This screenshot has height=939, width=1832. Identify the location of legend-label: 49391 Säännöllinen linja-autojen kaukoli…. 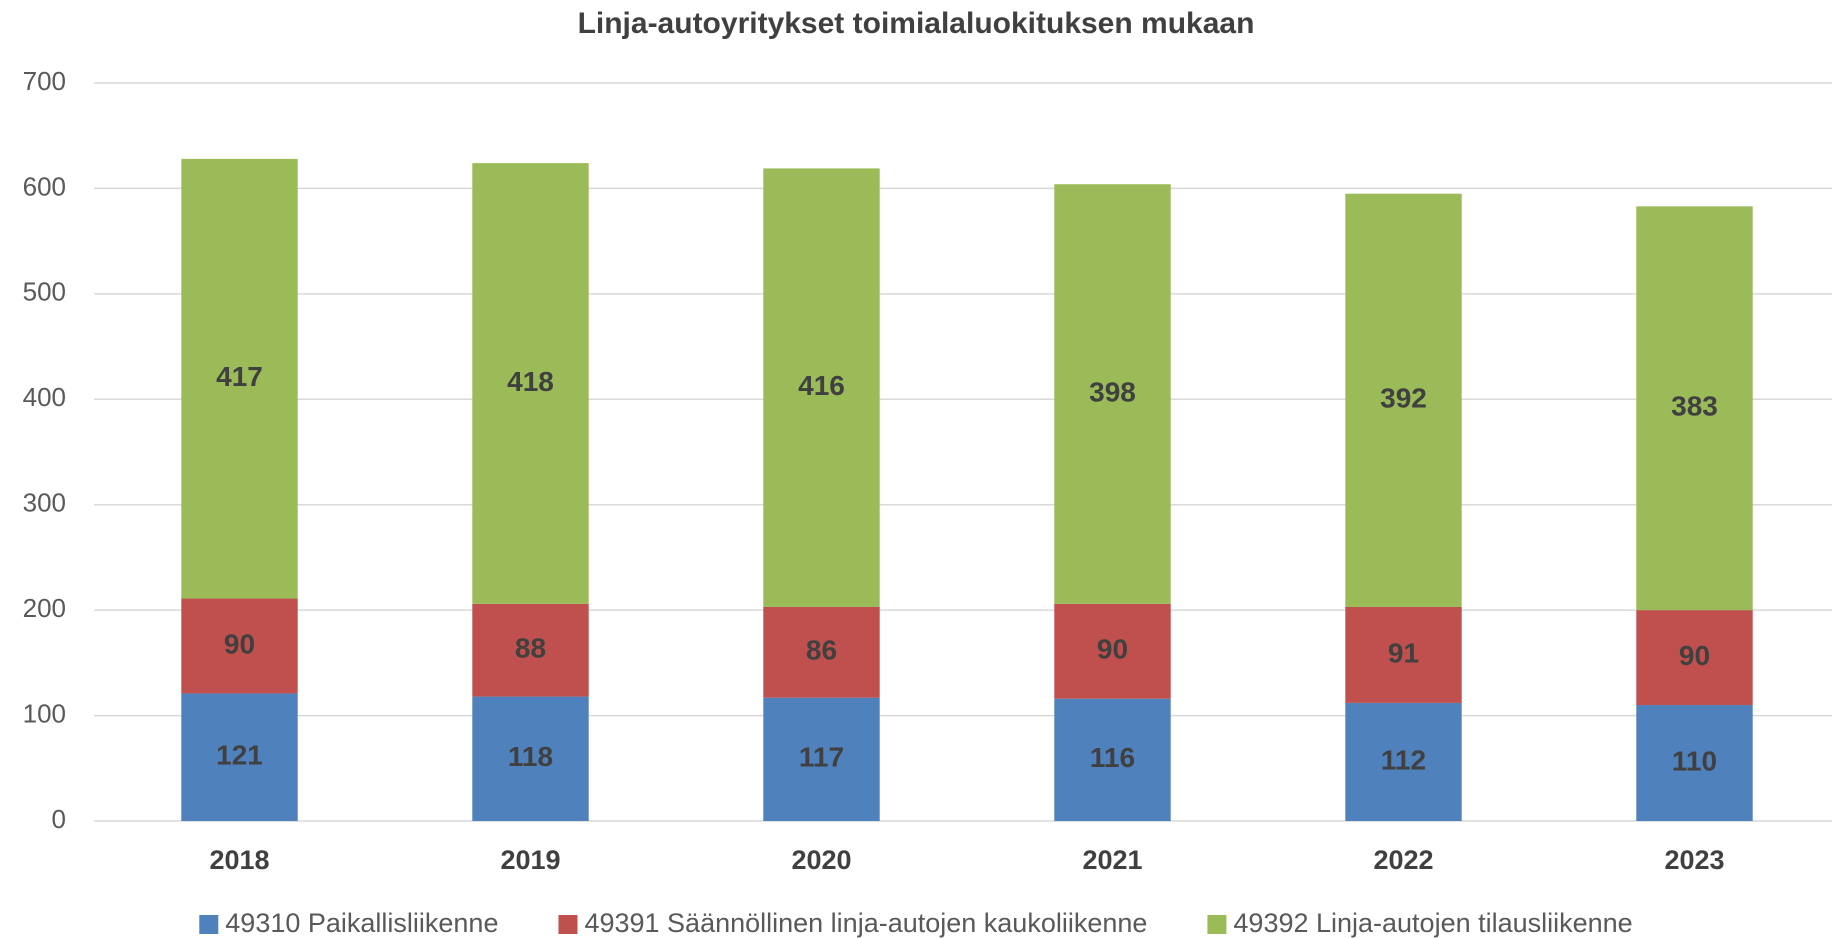
(865, 923).